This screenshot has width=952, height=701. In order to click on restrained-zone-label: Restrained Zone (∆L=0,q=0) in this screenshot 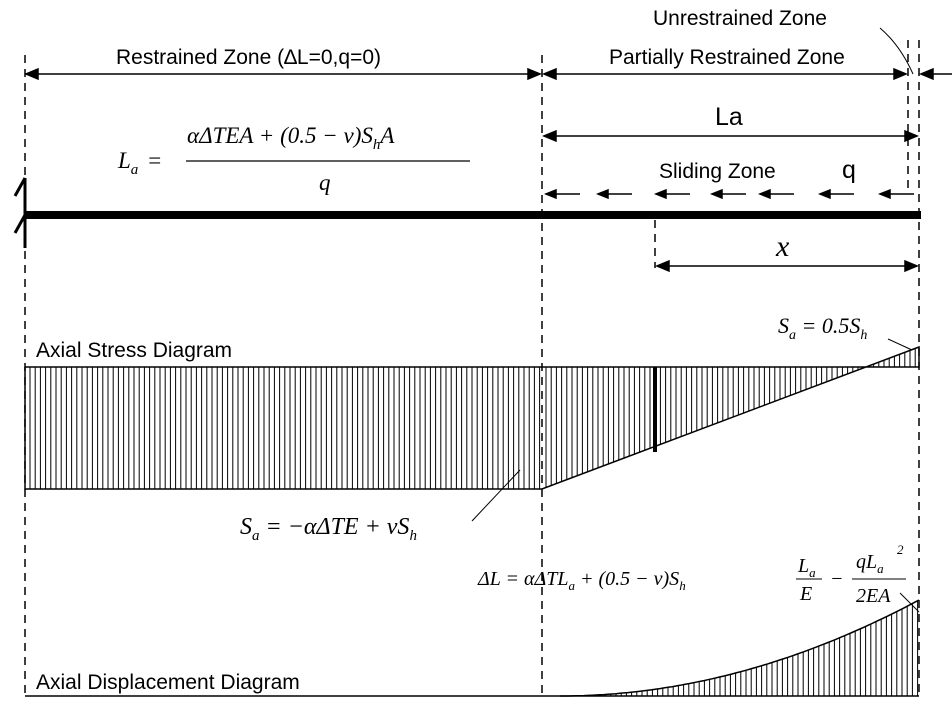, I will do `click(248, 57)`.